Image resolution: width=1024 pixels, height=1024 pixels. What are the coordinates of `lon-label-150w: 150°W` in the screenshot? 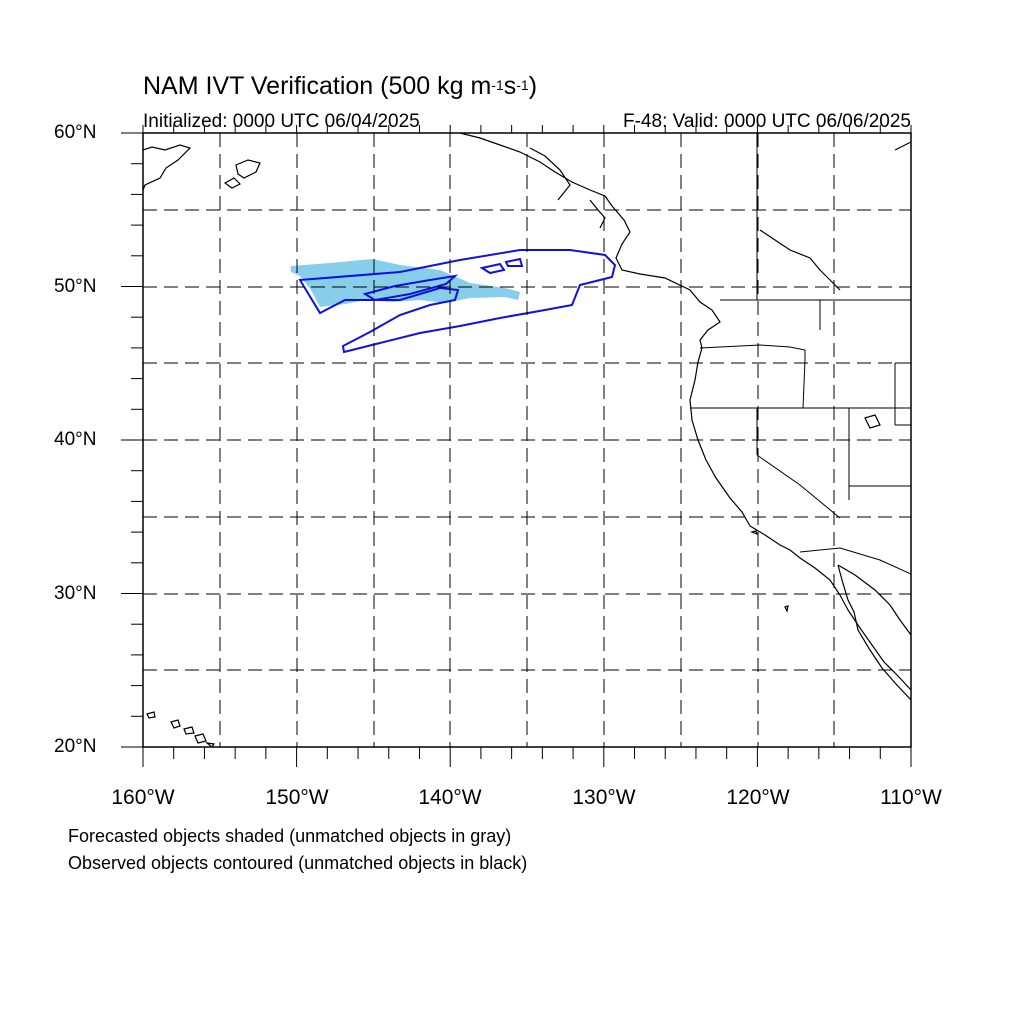 It's located at (297, 797).